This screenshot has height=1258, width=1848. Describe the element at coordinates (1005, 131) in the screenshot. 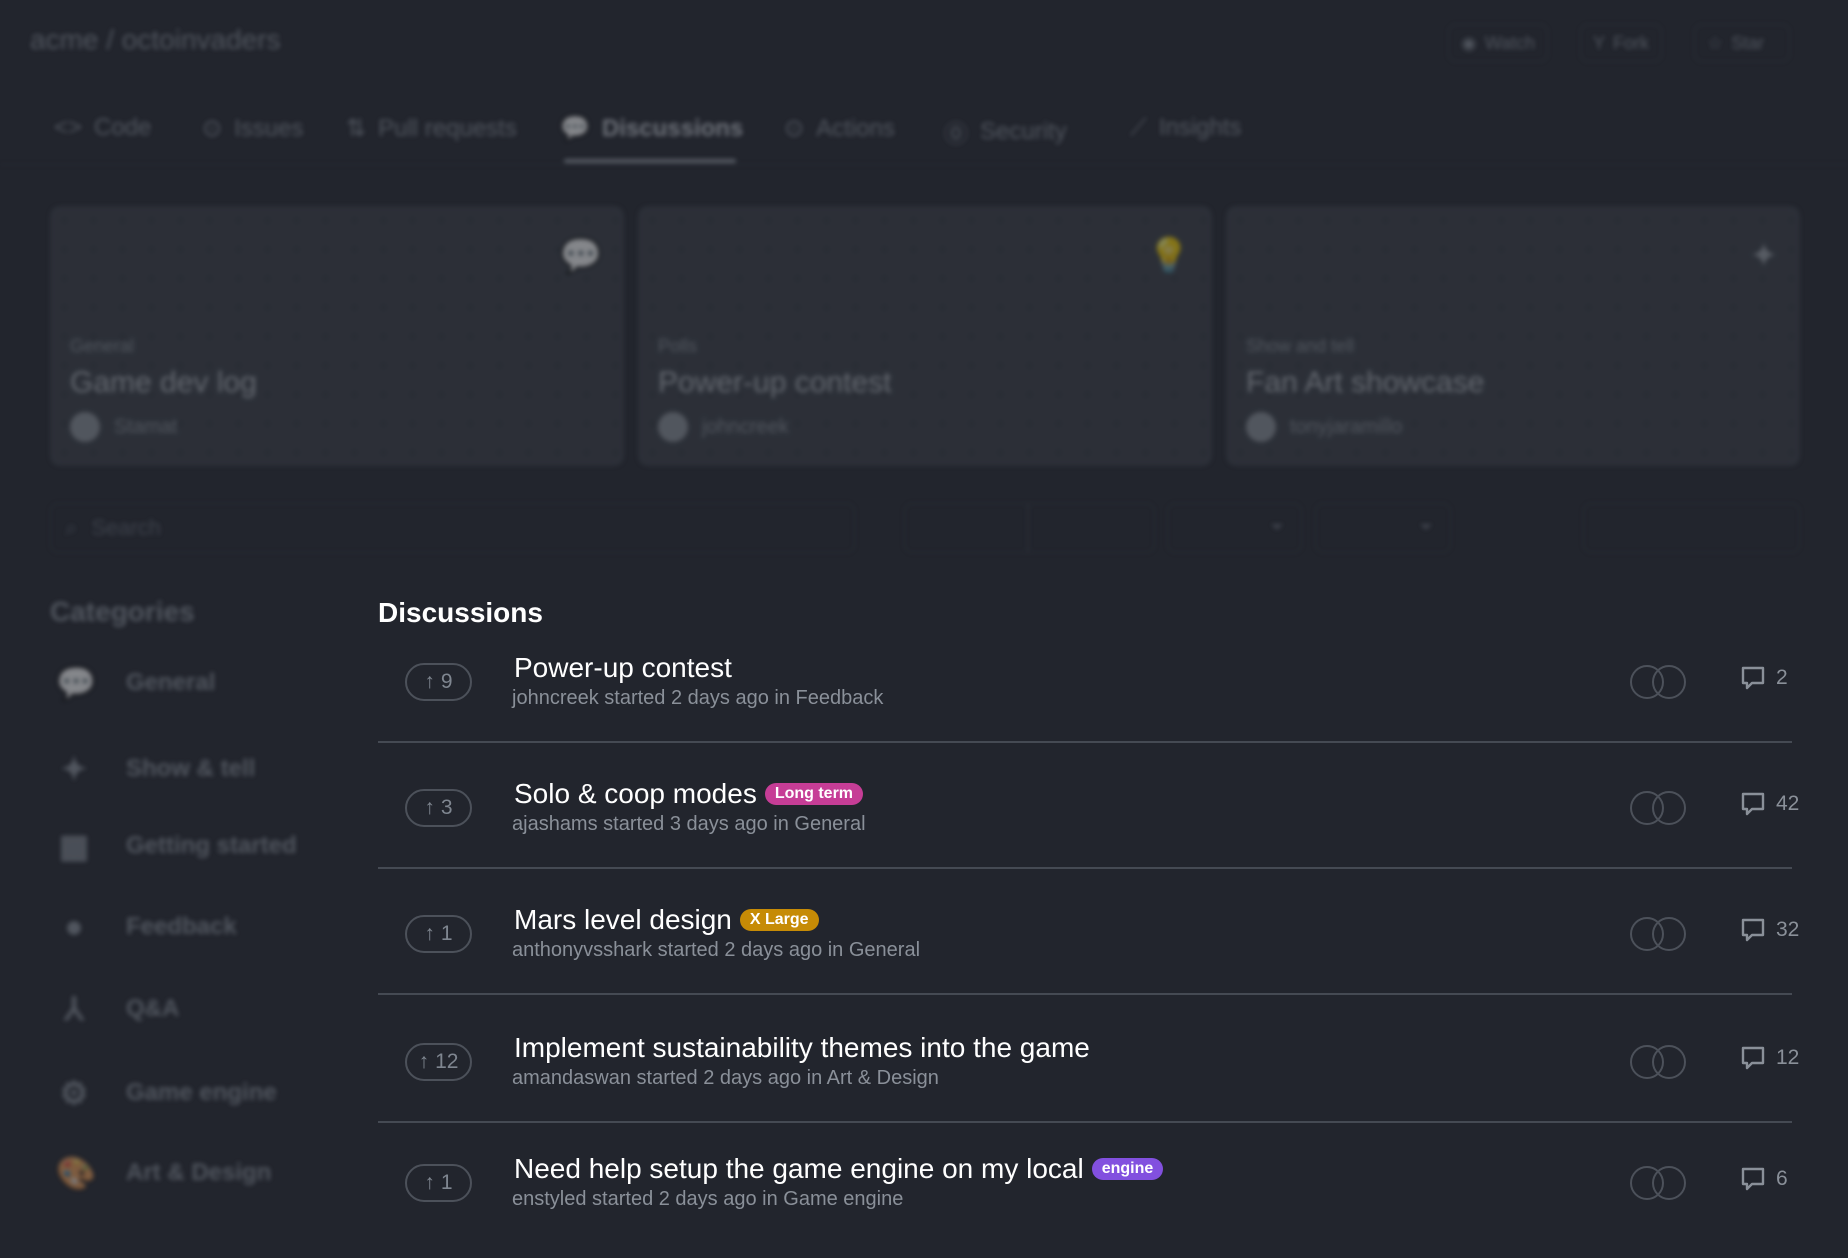

I see `tab-security: ⓪ Security` at that location.